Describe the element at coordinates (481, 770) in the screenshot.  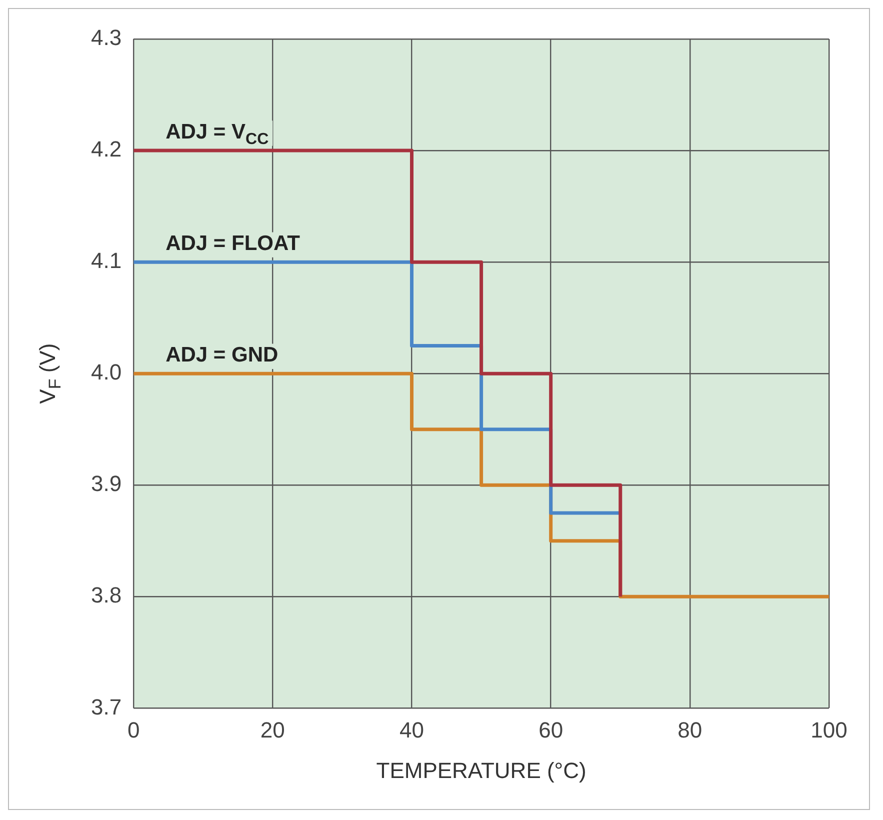
I see `x-axis-title: TEMPERATURE (°C)` at that location.